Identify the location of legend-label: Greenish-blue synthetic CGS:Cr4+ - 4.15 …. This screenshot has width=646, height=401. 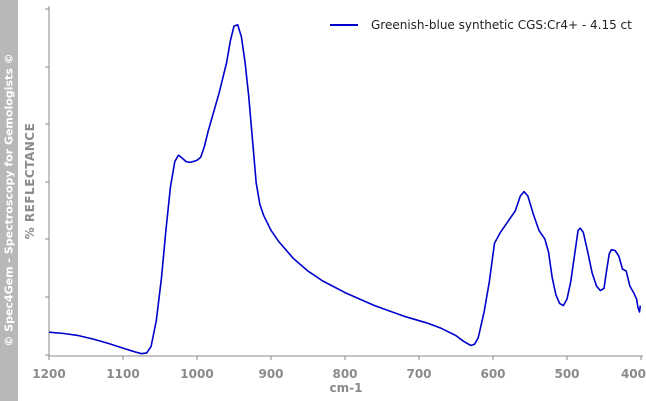
(501, 25).